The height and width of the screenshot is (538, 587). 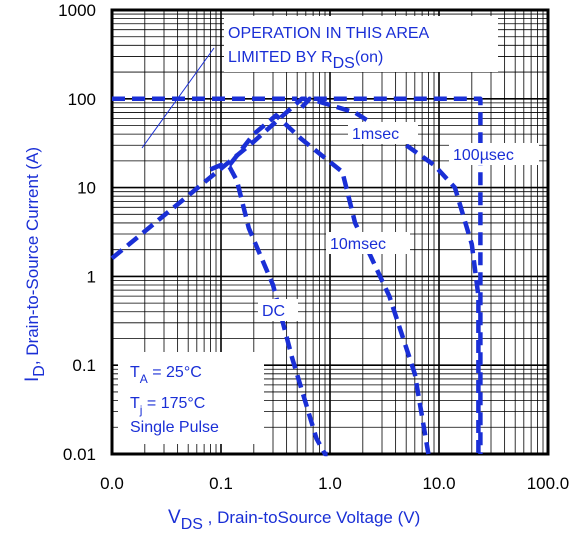 I want to click on annotation-line1: OPERATION IN THIS AREA, so click(x=329, y=33).